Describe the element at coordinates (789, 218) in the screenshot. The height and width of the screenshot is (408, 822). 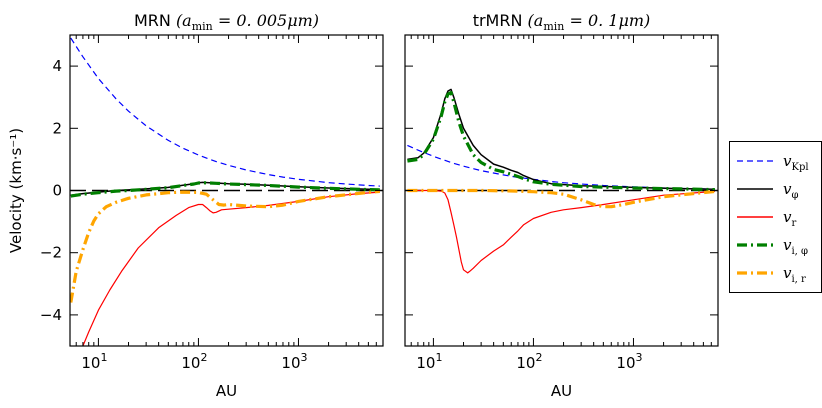
I see `legend-label-vr: vr` at that location.